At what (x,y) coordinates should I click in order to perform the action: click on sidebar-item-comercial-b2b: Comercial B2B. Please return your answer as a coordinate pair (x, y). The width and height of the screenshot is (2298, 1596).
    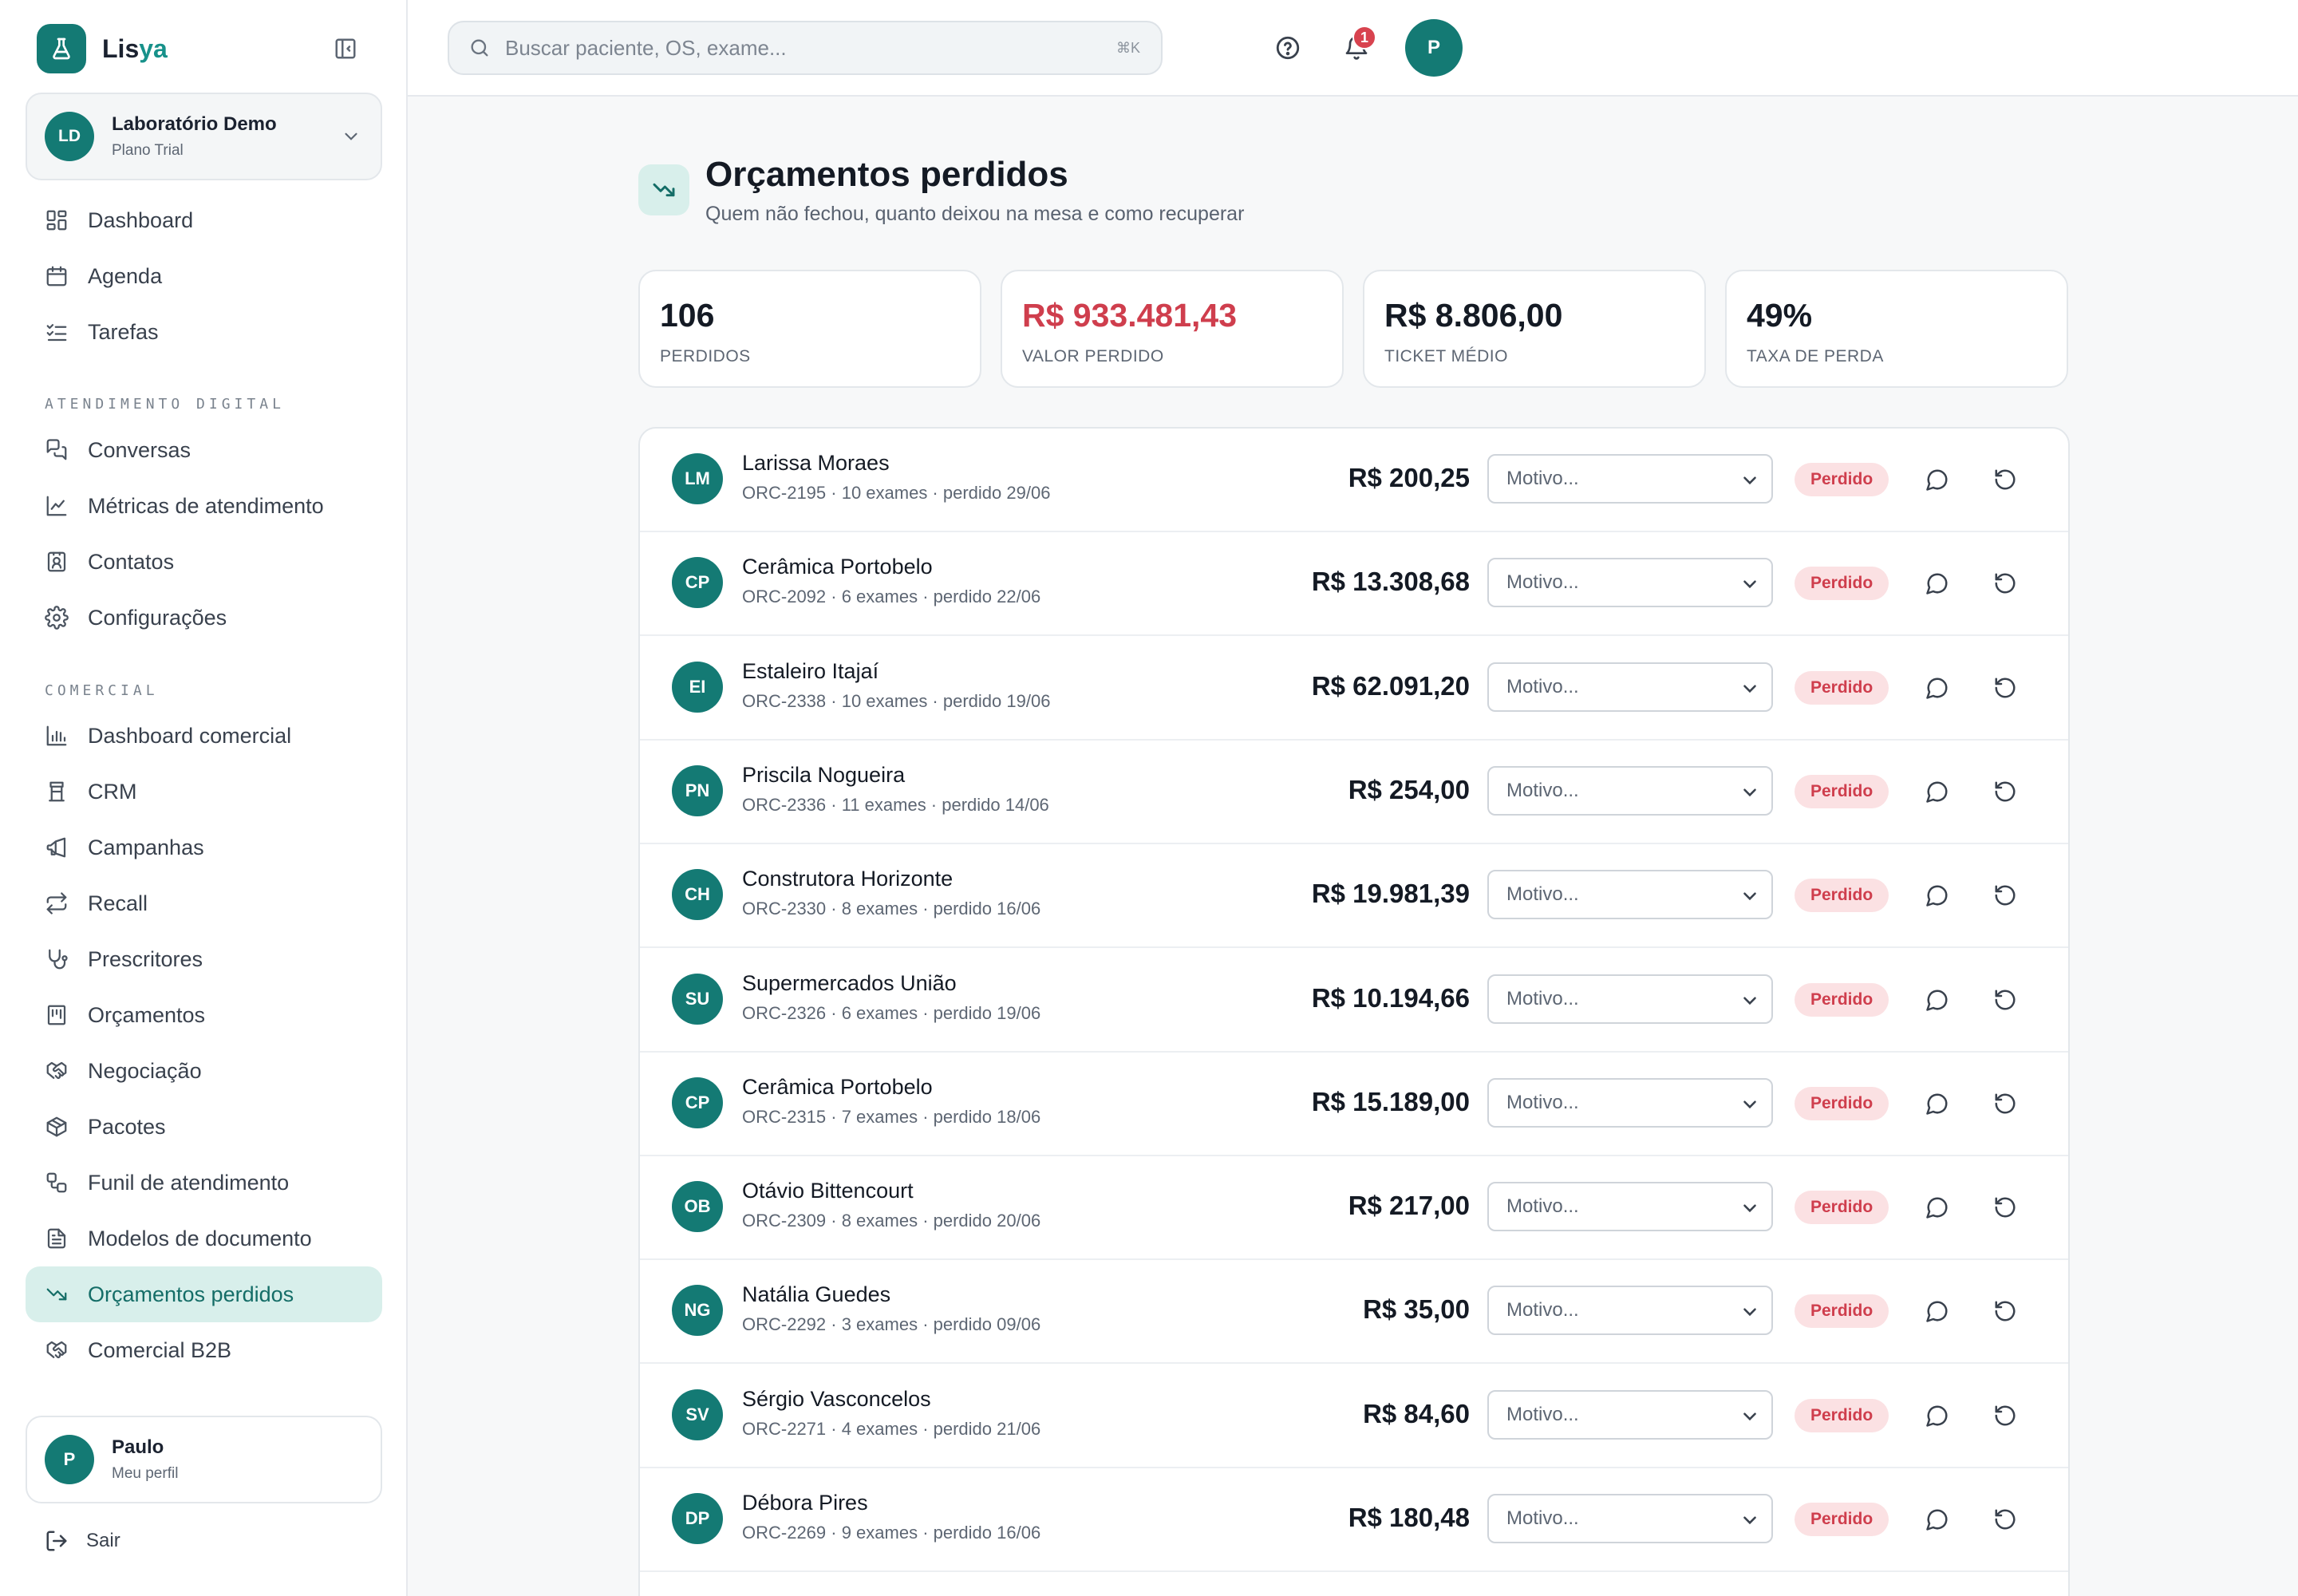
    Looking at the image, I should click on (204, 1350).